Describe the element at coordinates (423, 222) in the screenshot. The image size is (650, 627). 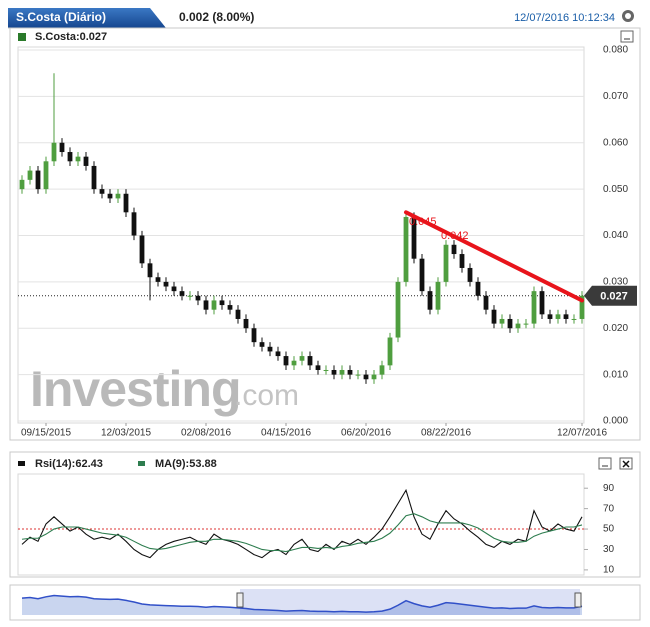
I see `annotation: 0.045` at that location.